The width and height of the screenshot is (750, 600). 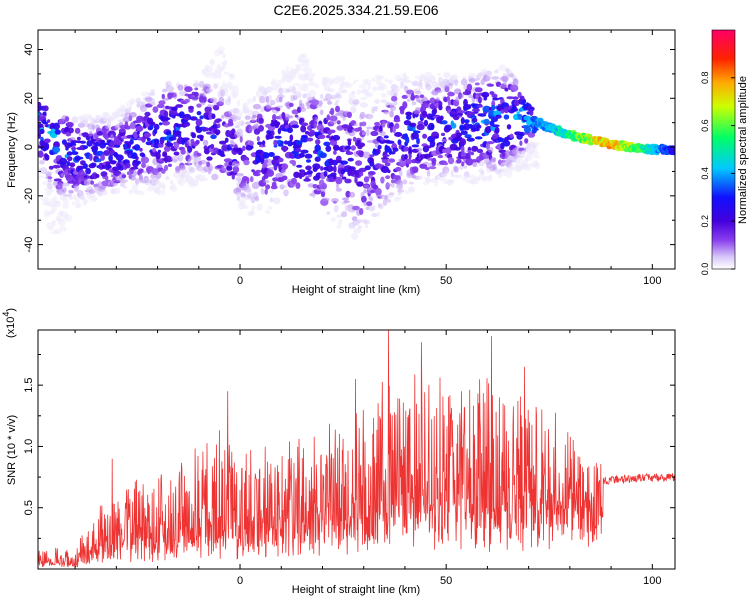 What do you see at coordinates (705, 78) in the screenshot?
I see `colorbar-tick-label: 0.8` at bounding box center [705, 78].